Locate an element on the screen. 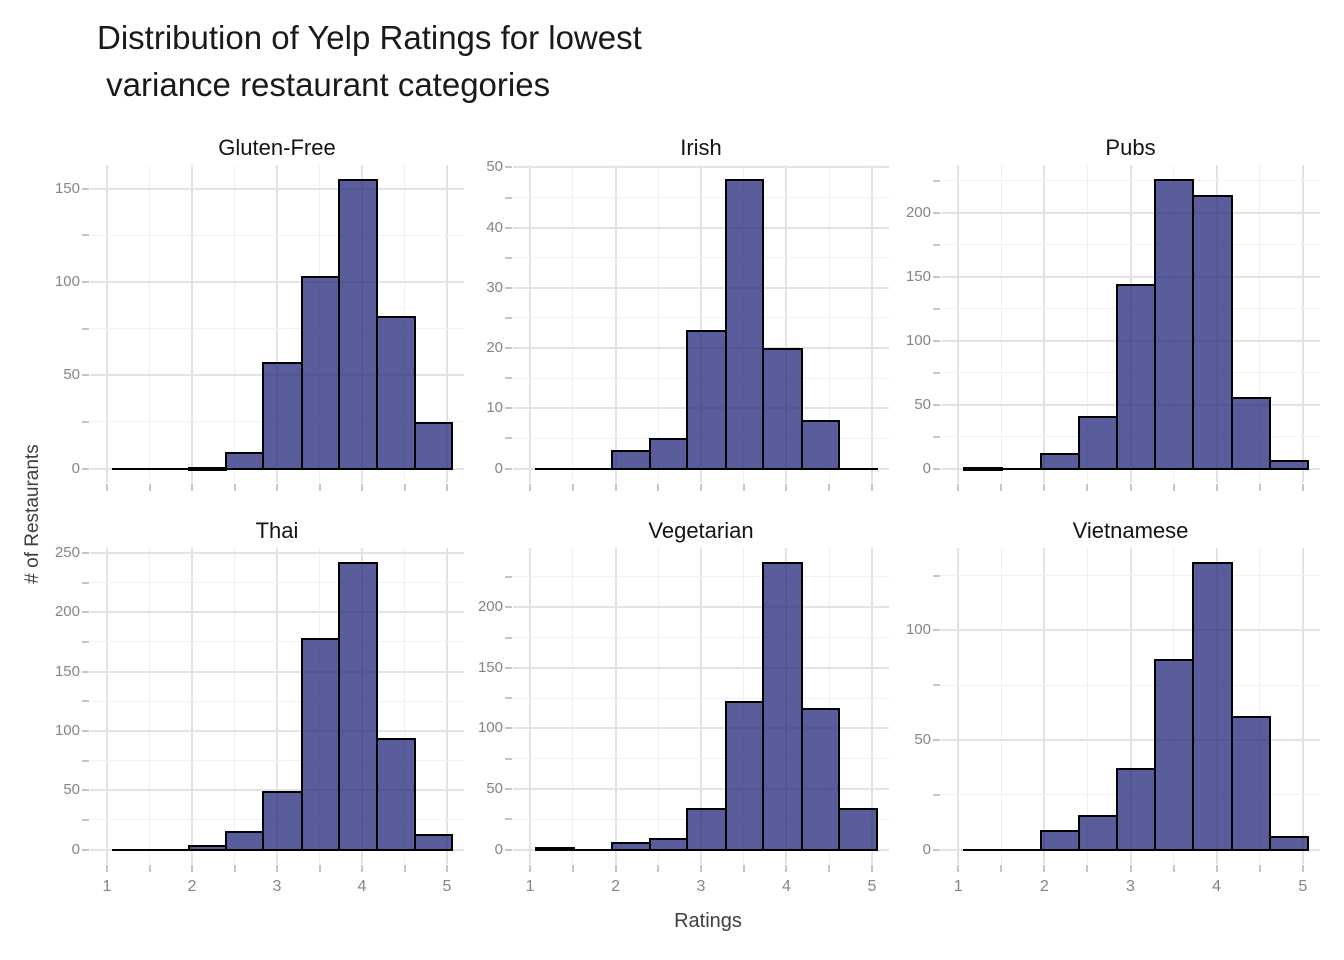 This screenshot has width=1344, height=960. facet-title: Vegetarian is located at coordinates (701, 530).